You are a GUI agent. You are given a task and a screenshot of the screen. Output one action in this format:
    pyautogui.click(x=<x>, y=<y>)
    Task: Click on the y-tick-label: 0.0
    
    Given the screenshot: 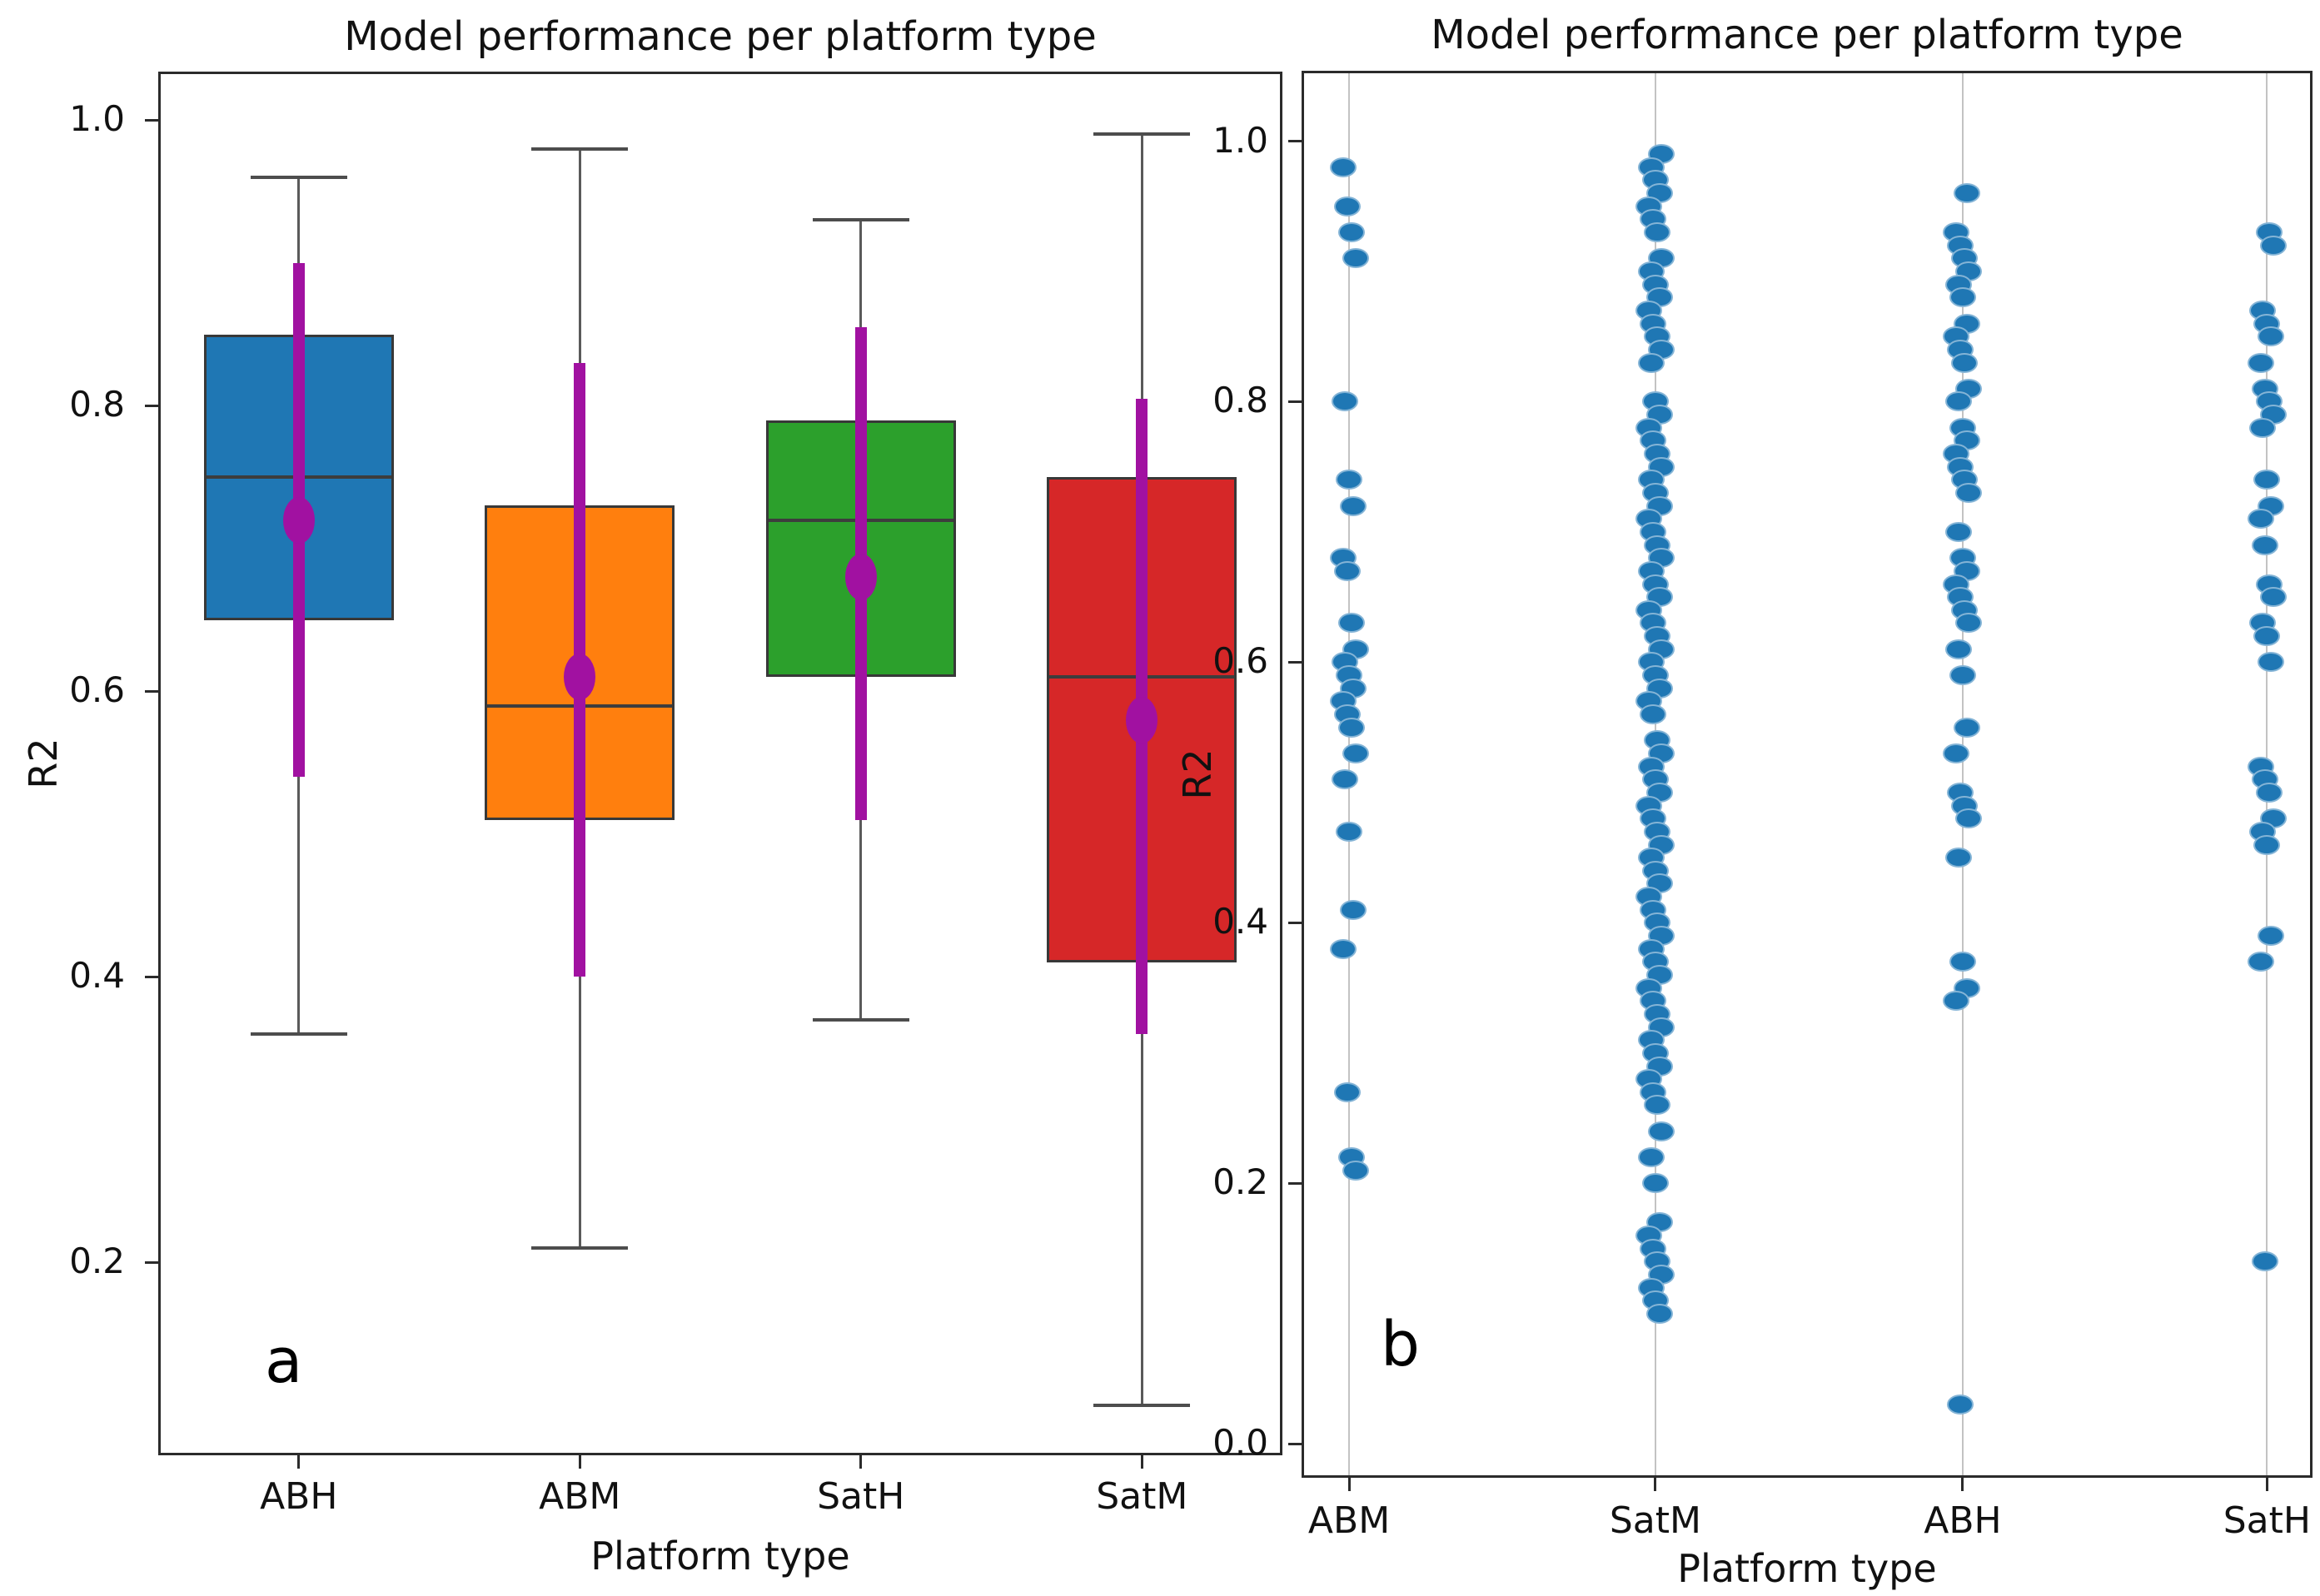 What is the action you would take?
    pyautogui.click(x=1240, y=1443)
    